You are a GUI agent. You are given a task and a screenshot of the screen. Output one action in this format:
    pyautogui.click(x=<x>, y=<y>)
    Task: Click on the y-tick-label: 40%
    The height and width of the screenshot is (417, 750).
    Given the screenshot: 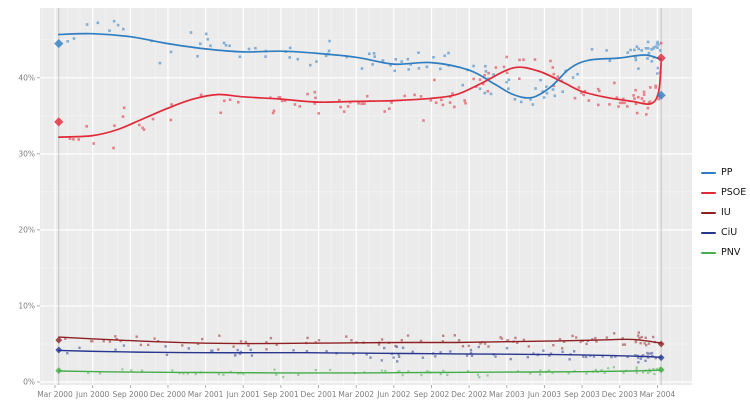 What is the action you would take?
    pyautogui.click(x=26, y=78)
    